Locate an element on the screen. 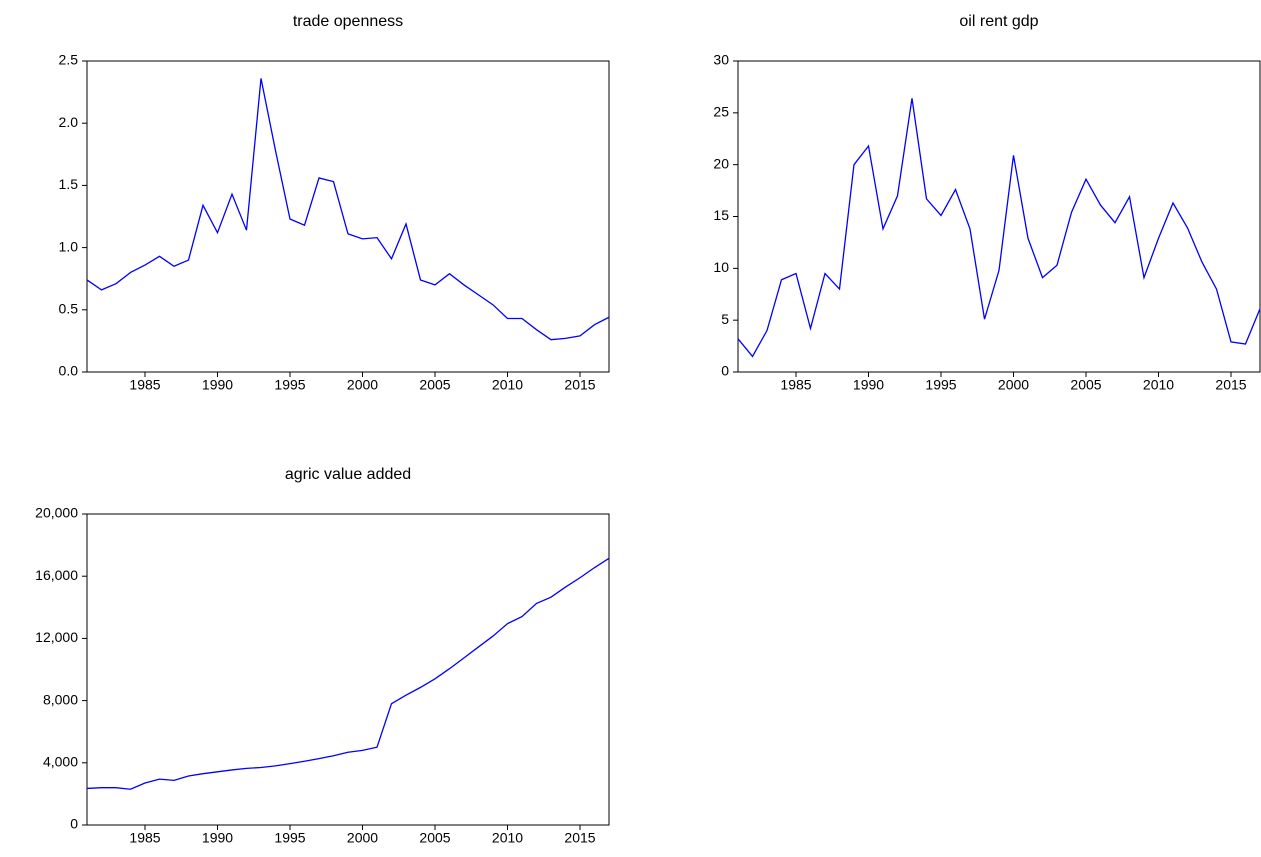 This screenshot has height=857, width=1261. y-tick-label: 8,000 is located at coordinates (60, 699).